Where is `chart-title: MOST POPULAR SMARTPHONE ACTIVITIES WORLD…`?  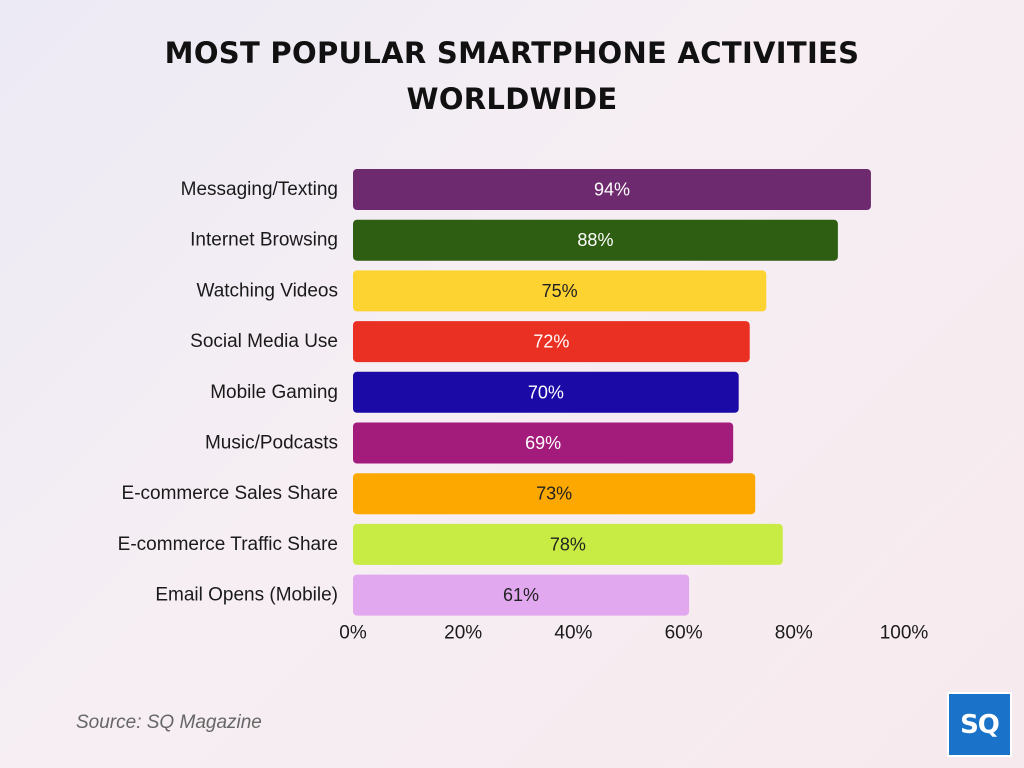 chart-title: MOST POPULAR SMARTPHONE ACTIVITIES WORLD… is located at coordinates (512, 76).